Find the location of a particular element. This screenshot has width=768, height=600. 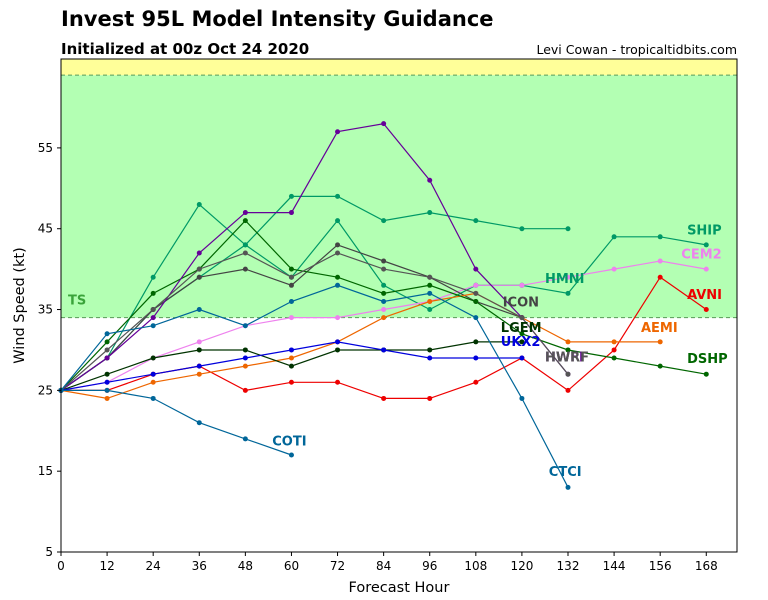

y-axis-label: Wind Speed (kt) is located at coordinates (20, 305).